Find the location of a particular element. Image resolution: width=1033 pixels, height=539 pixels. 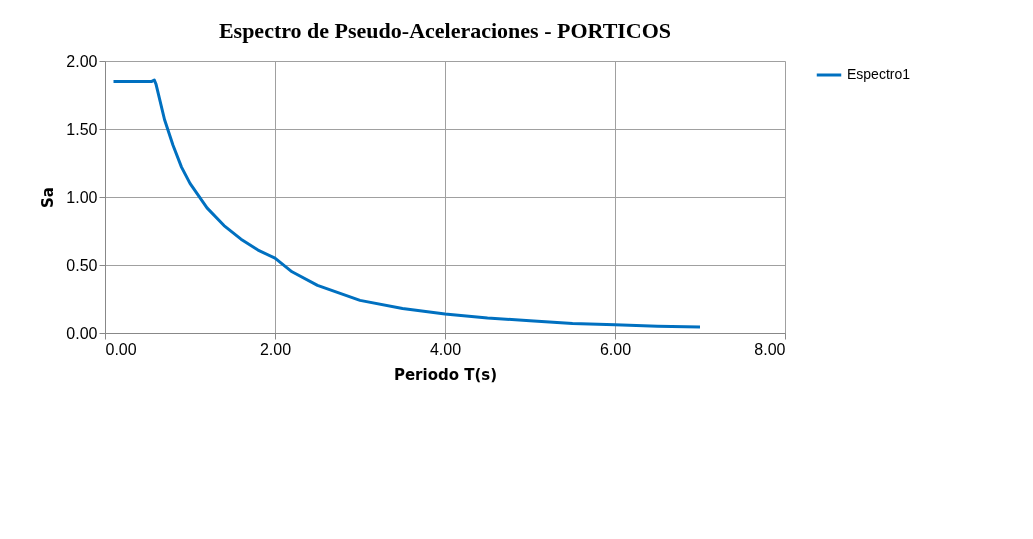

y-tick-label: 0.50 is located at coordinates (82, 265).